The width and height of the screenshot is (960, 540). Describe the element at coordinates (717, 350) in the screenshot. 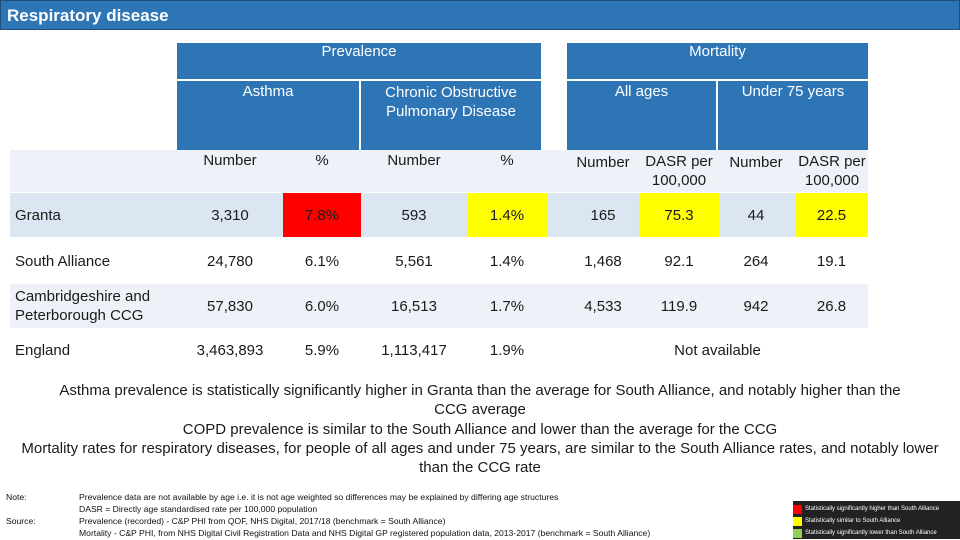

I see `england-mortality-not-available: Not available` at that location.